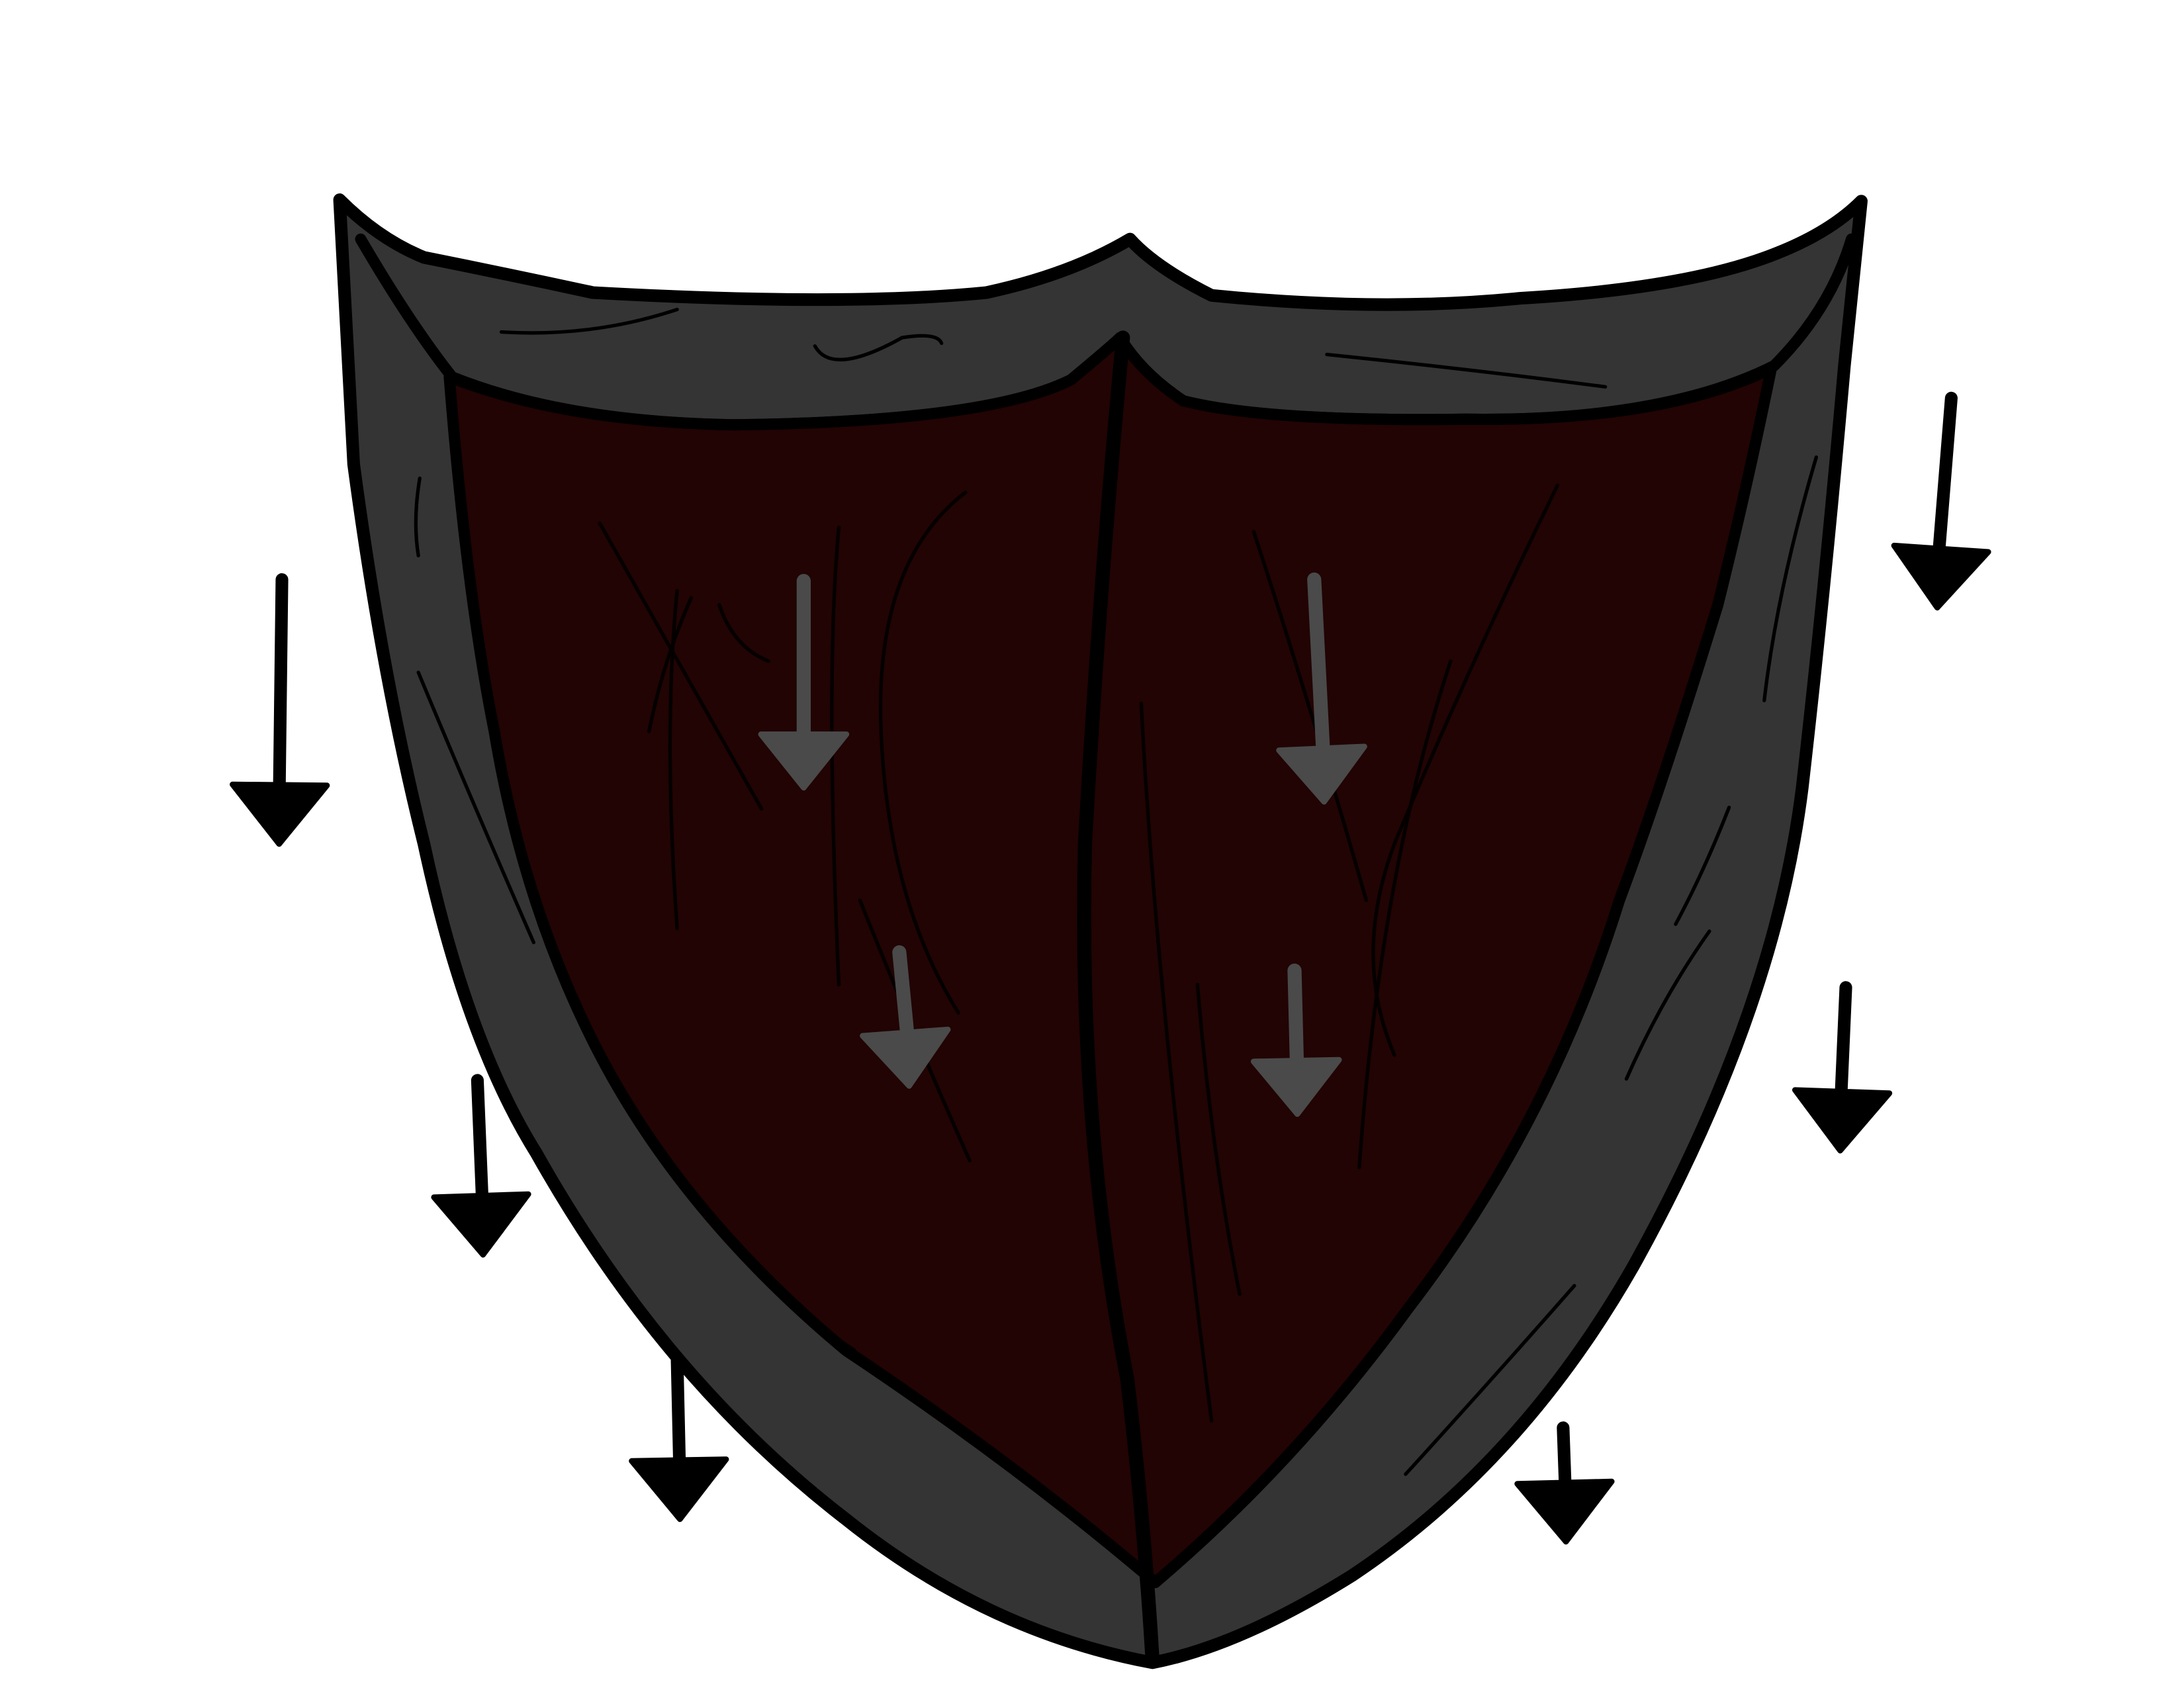  What do you see at coordinates (1062, 844) in the screenshot?
I see `inner-arrows-group` at bounding box center [1062, 844].